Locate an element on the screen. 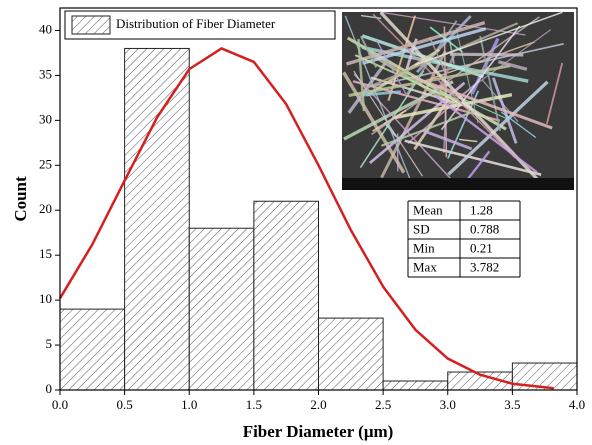 This screenshot has width=592, height=445. x-tick-label: 1.0 is located at coordinates (189, 404).